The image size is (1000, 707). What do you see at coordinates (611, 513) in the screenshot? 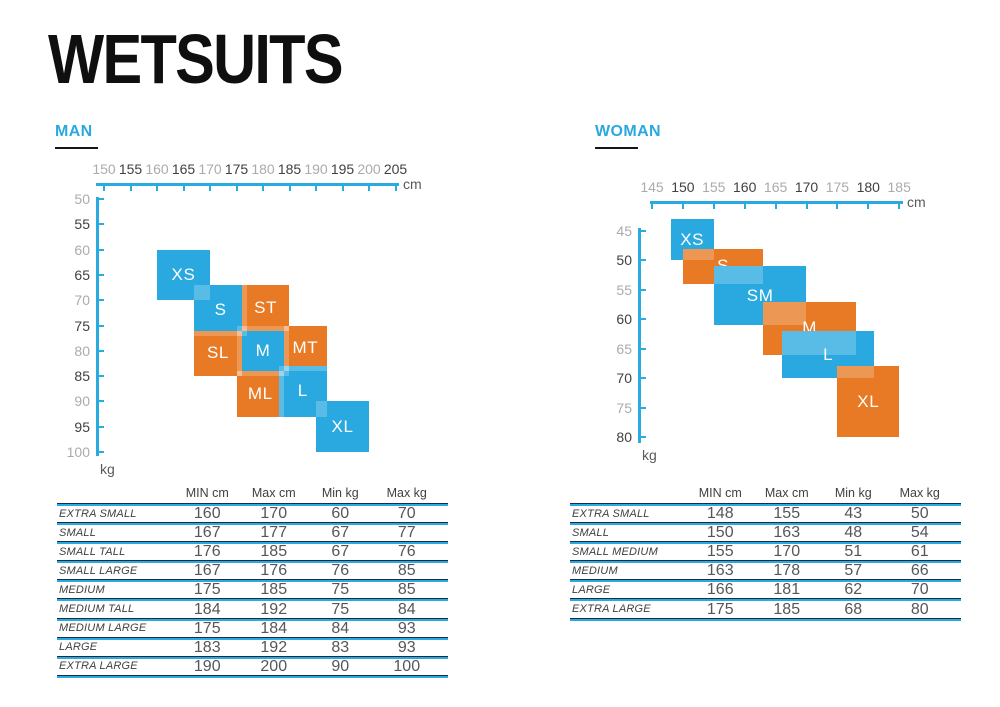
I see `cell-size-name: EXTRA SMALL` at bounding box center [611, 513].